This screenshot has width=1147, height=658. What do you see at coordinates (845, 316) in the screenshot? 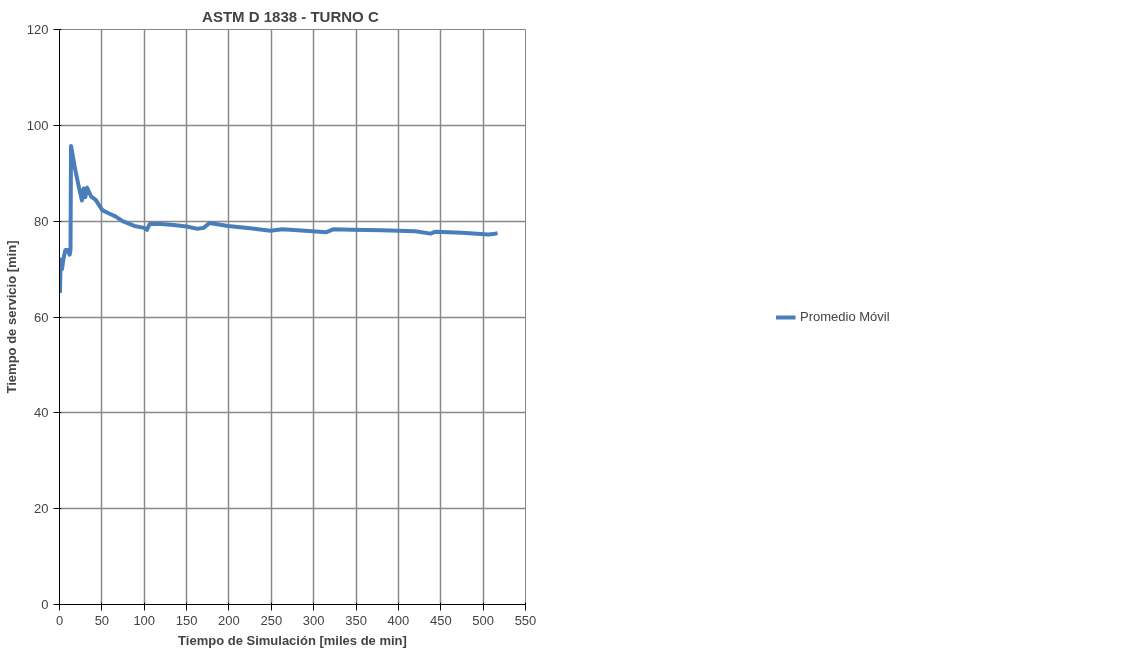
I see `legend-label: Promedio Móvil` at bounding box center [845, 316].